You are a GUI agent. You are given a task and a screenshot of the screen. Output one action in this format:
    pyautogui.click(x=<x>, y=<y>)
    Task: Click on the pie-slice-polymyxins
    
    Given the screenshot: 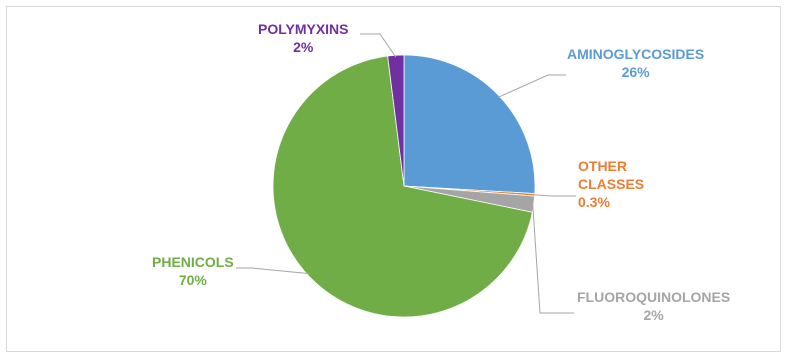 What is the action you would take?
    pyautogui.click(x=396, y=120)
    